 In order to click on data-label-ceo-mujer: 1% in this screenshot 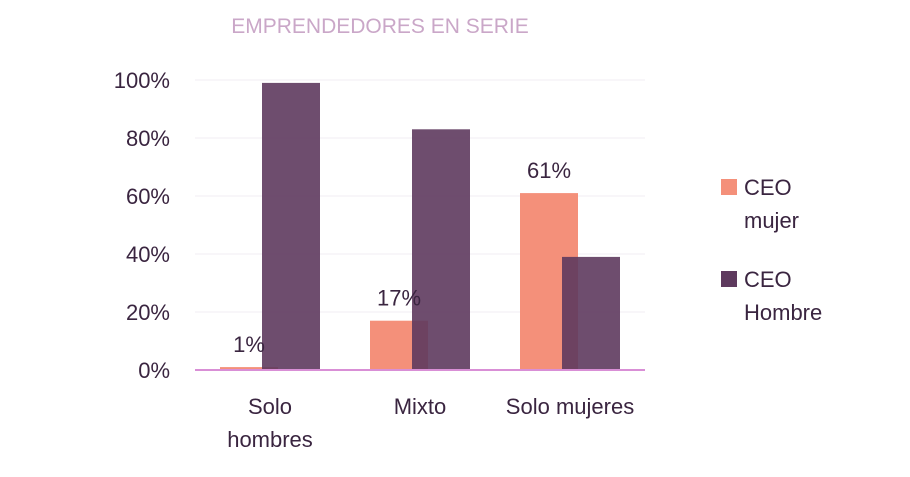, I will do `click(249, 344)`.